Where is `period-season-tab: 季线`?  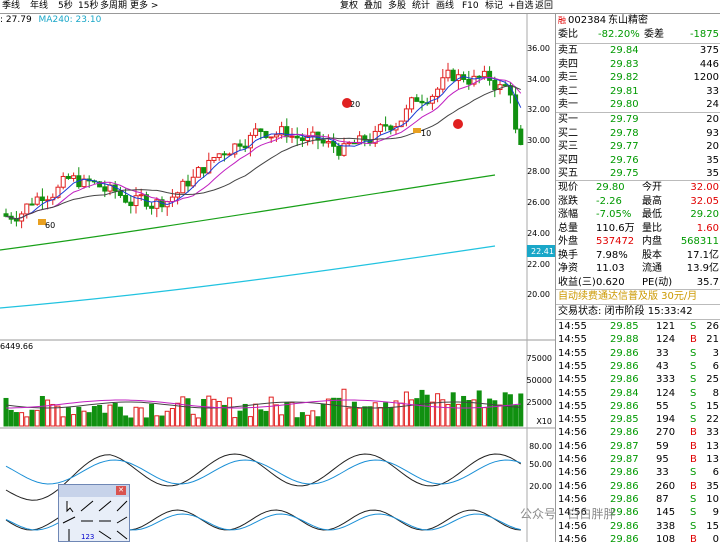
period-season-tab: 季线 is located at coordinates (11, 6).